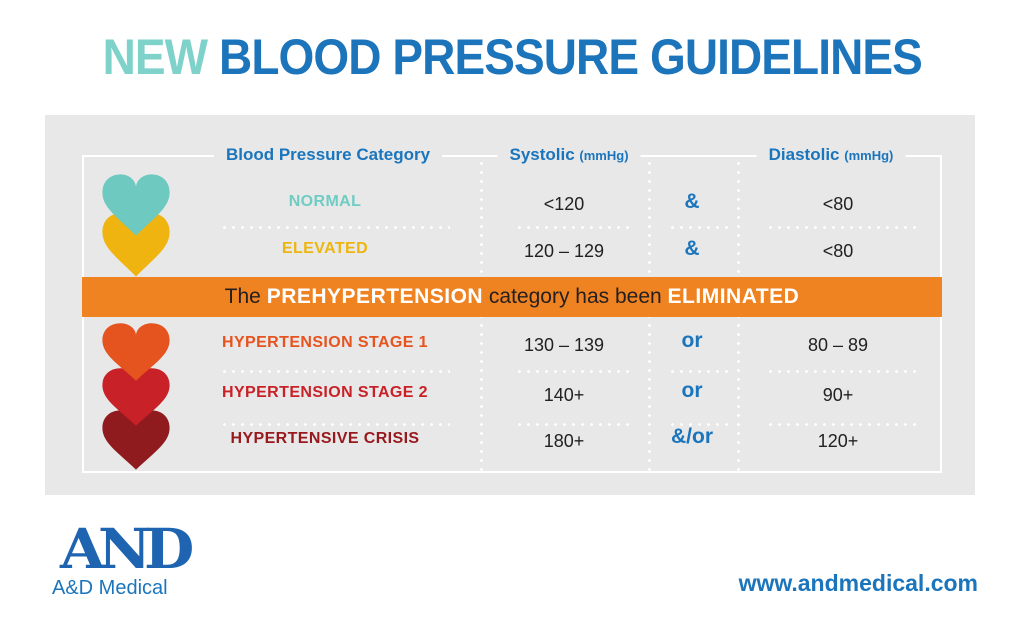  What do you see at coordinates (245, 296) in the screenshot?
I see `banner-text: The` at bounding box center [245, 296].